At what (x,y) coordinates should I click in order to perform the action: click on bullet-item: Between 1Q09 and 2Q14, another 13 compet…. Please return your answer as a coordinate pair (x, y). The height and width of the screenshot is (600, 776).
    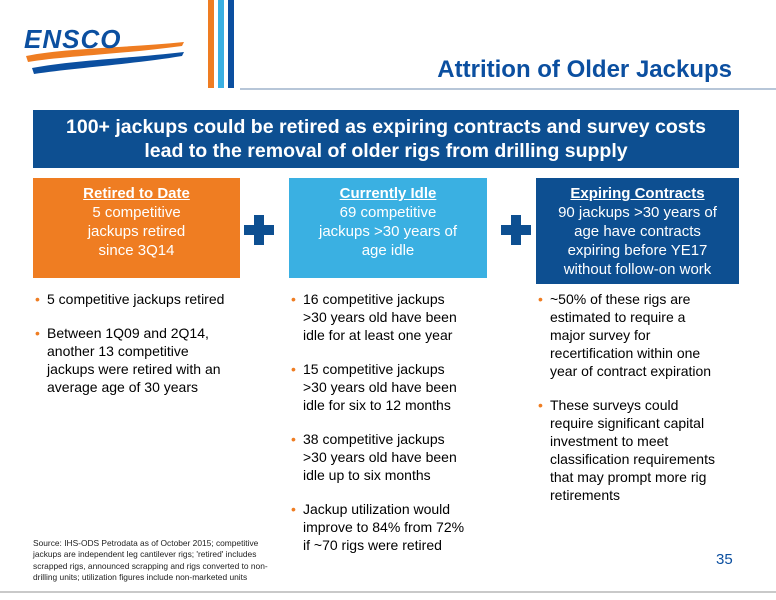
    Looking at the image, I should click on (150, 360).